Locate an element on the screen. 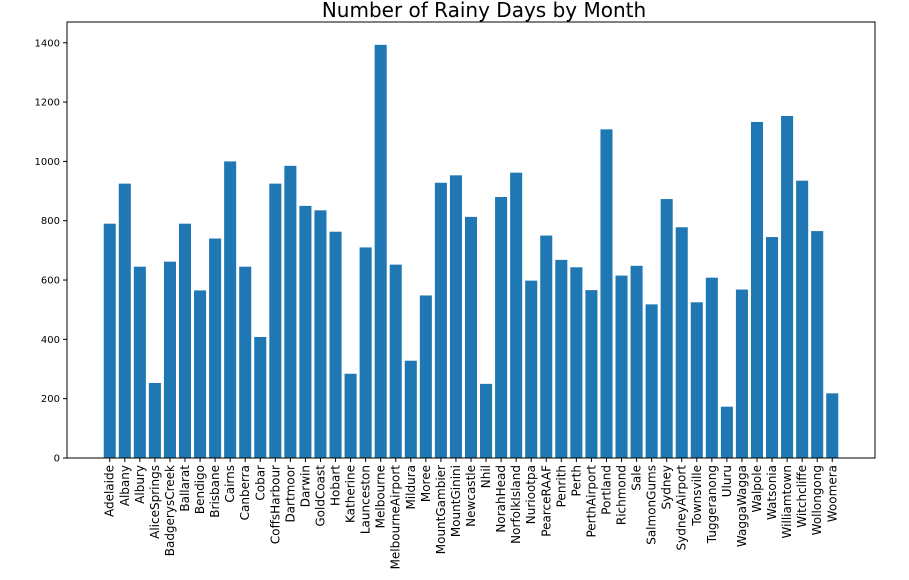 The image size is (909, 580). bar-Dartmoor is located at coordinates (290, 311).